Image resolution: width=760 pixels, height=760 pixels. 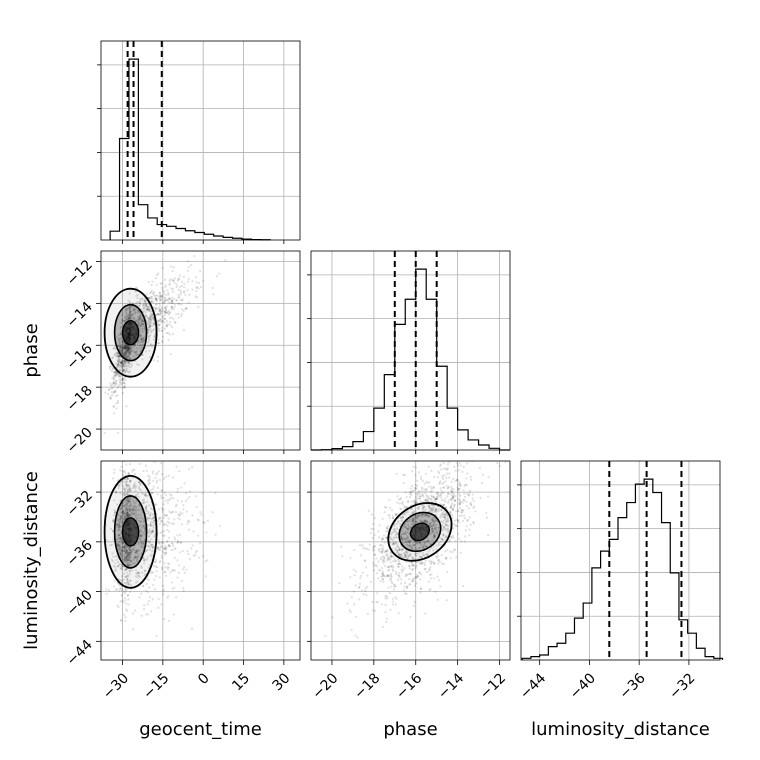 What do you see at coordinates (200, 140) in the screenshot?
I see `hist-geocent-time-panel-background` at bounding box center [200, 140].